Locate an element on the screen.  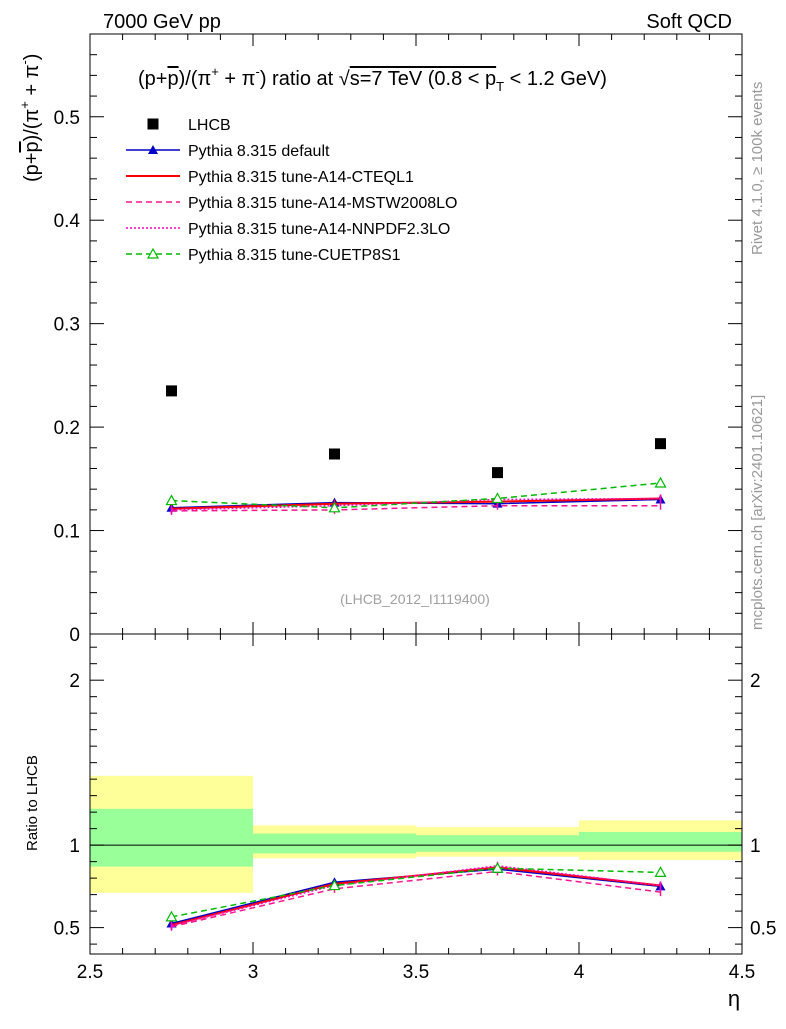
ratio-y-tick-label-right-1: 1 is located at coordinates (755, 846).